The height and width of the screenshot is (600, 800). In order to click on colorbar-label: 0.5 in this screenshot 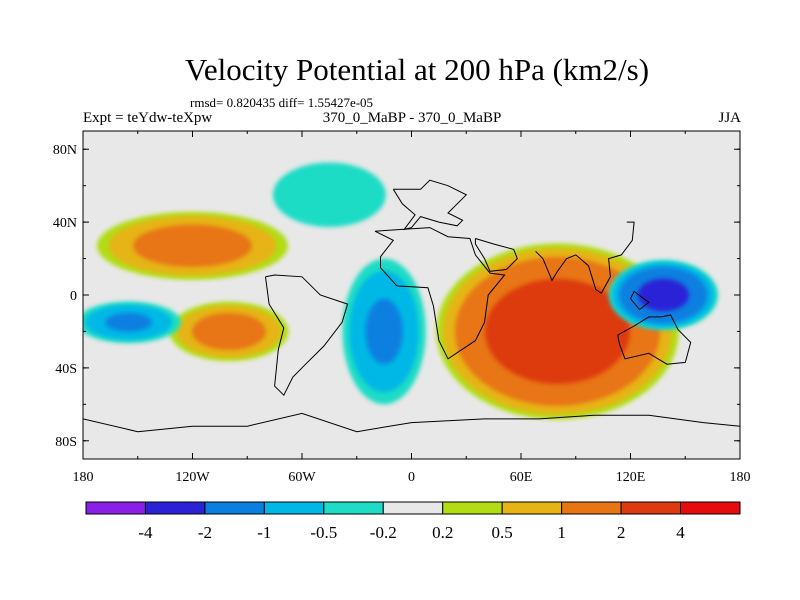, I will do `click(502, 532)`.